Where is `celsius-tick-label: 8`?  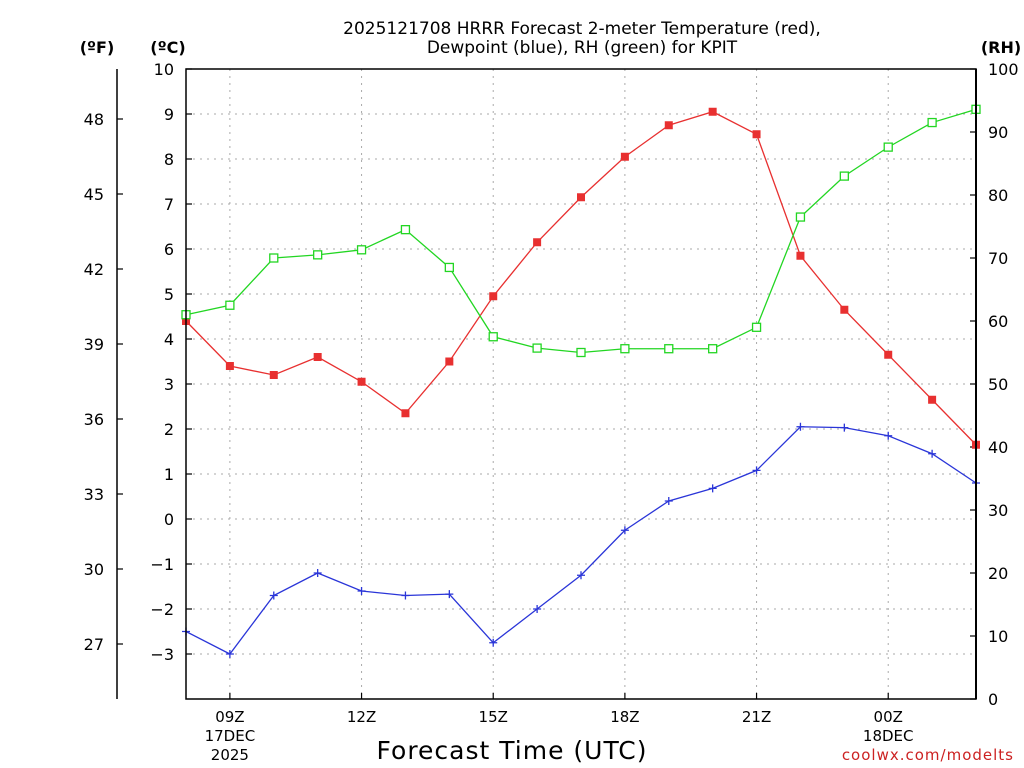
celsius-tick-label: 8 is located at coordinates (169, 159).